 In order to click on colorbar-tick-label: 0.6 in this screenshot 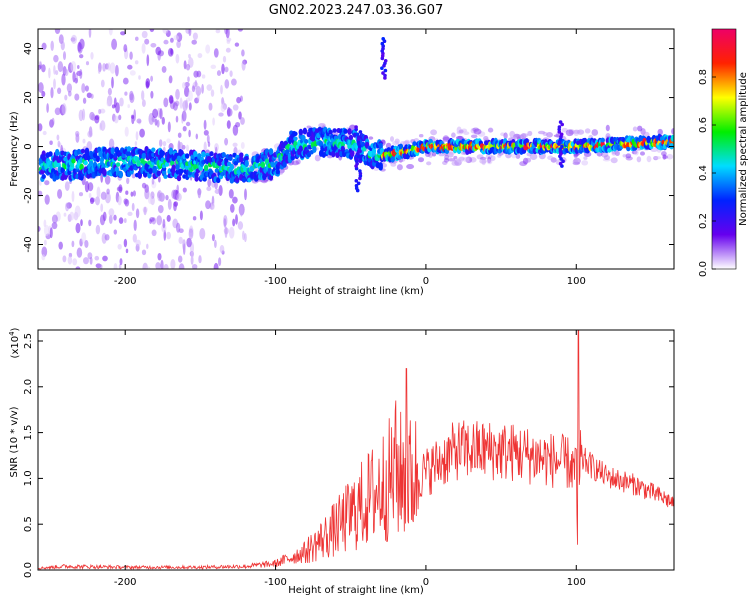, I will do `click(703, 125)`.